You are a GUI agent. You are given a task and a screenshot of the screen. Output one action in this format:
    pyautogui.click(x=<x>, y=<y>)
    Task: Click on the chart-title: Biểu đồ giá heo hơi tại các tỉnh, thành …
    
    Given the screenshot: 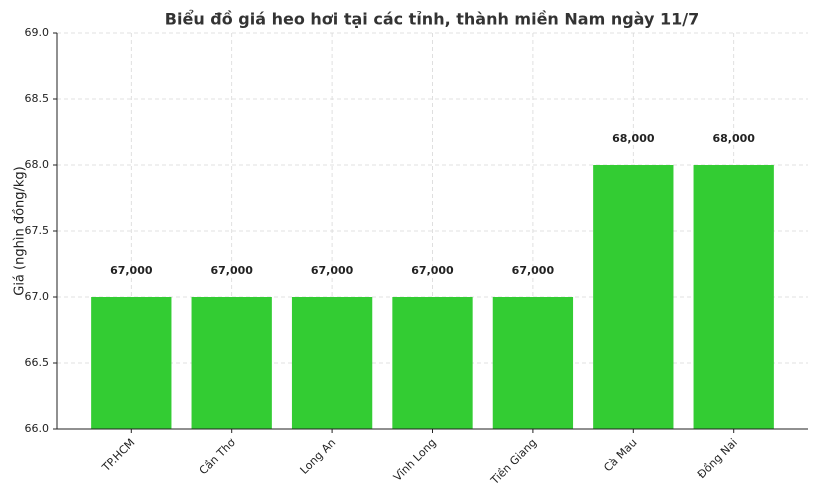 What is the action you would take?
    pyautogui.click(x=432, y=19)
    